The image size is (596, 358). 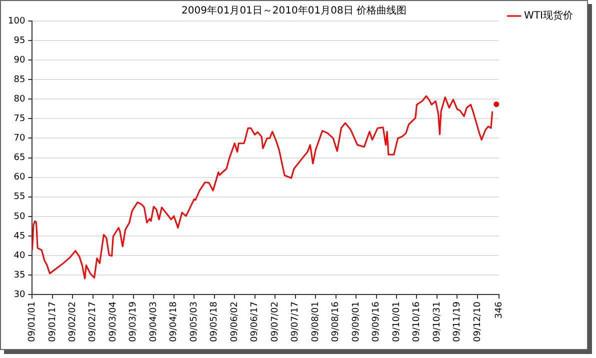 I want to click on y-tick-label: 35, so click(x=20, y=275).